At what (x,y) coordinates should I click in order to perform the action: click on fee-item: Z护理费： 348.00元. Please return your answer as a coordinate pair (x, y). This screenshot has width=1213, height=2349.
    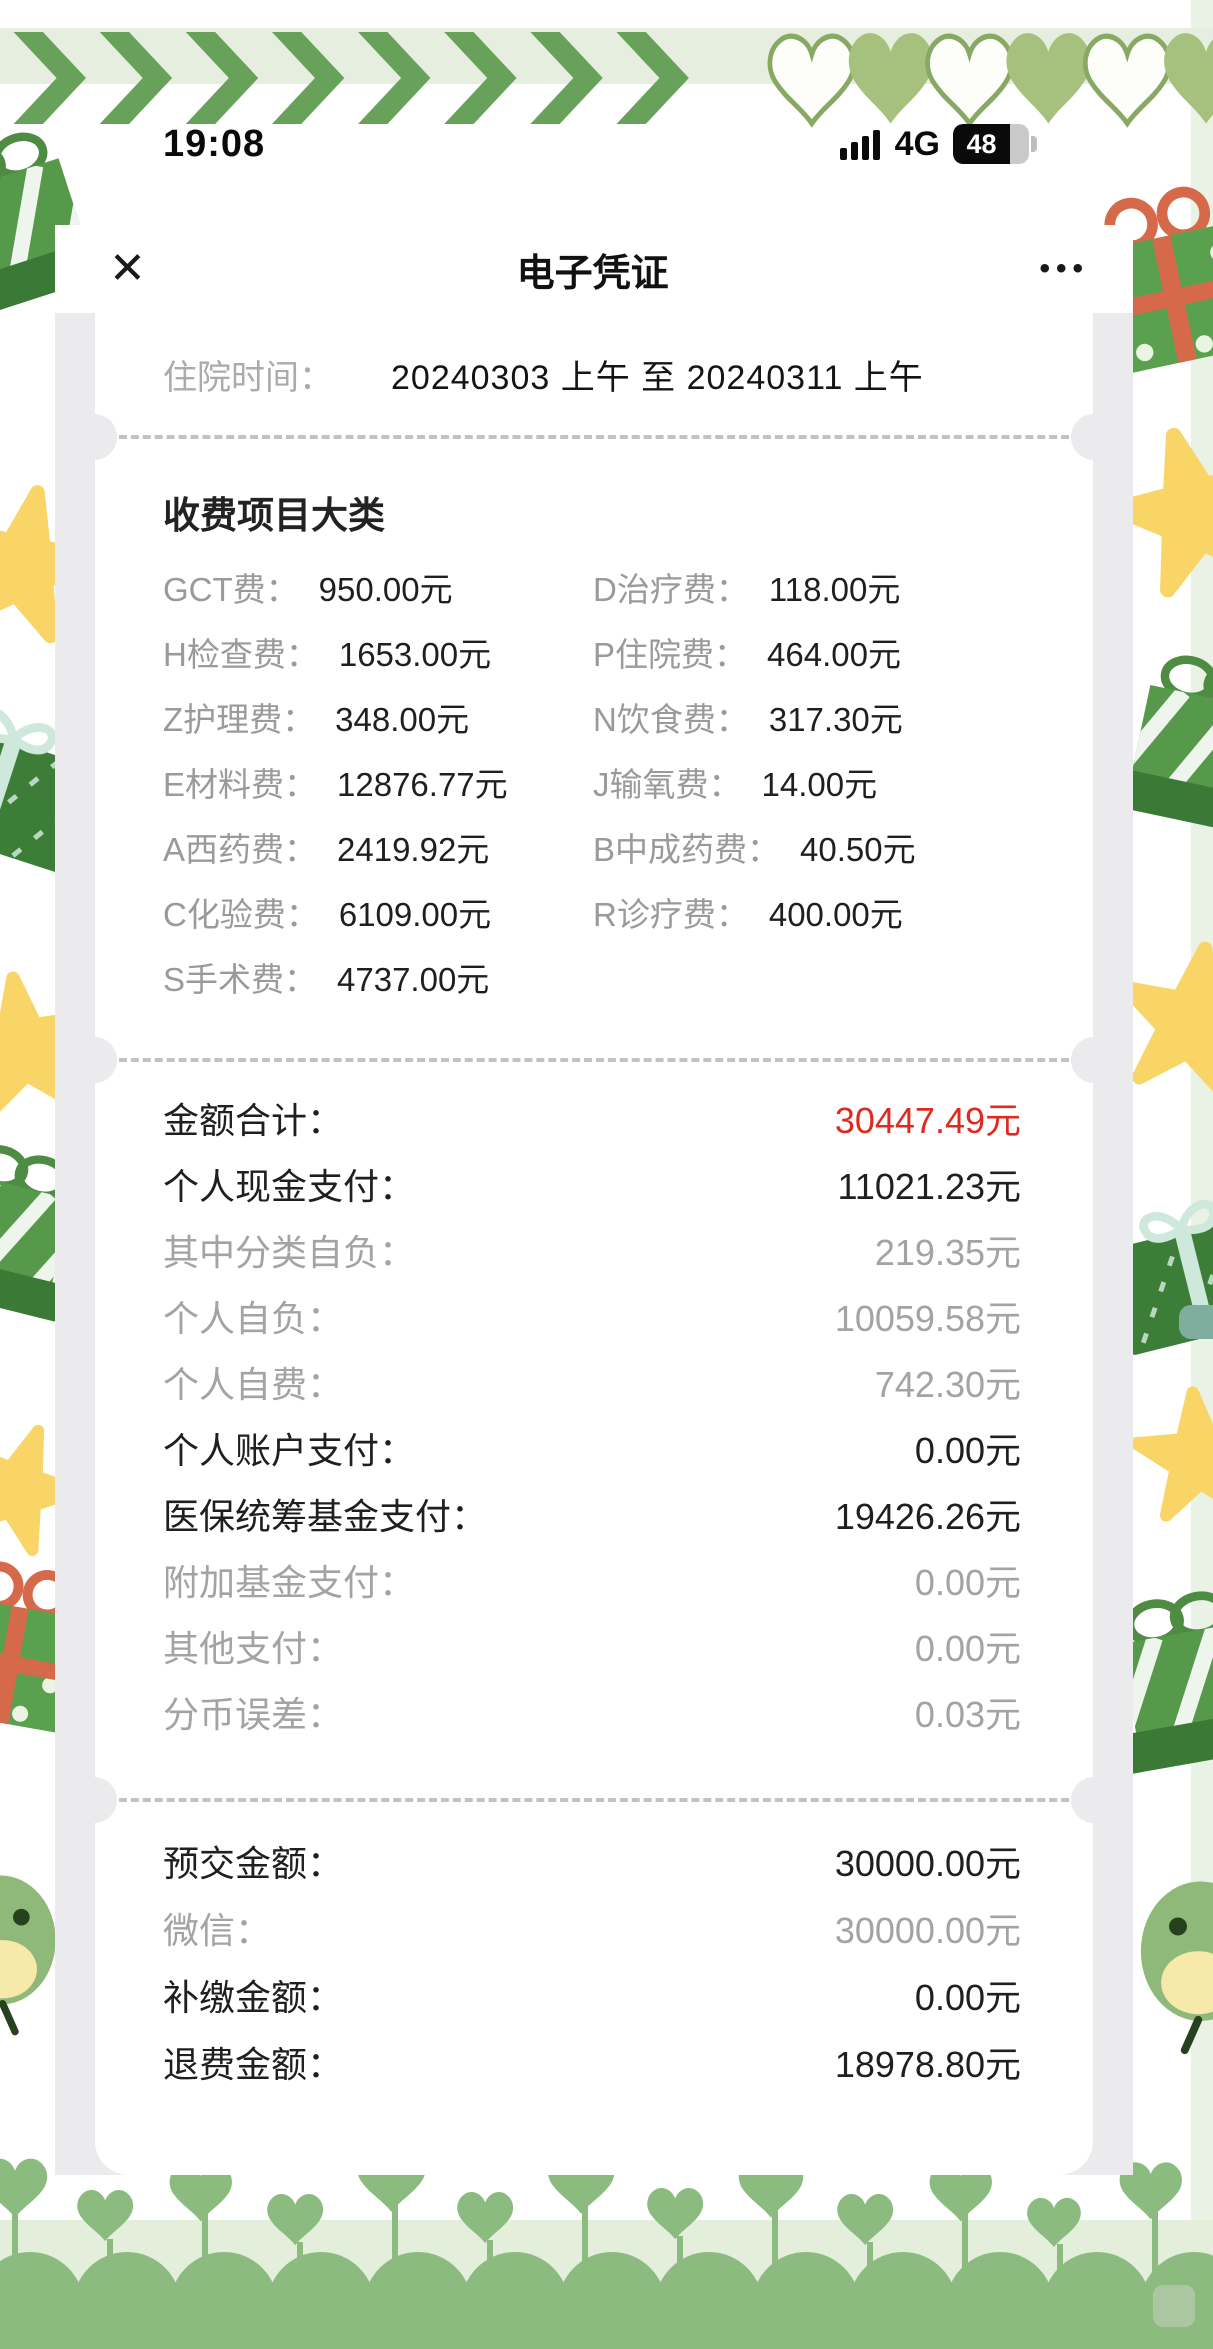
    Looking at the image, I should click on (316, 719).